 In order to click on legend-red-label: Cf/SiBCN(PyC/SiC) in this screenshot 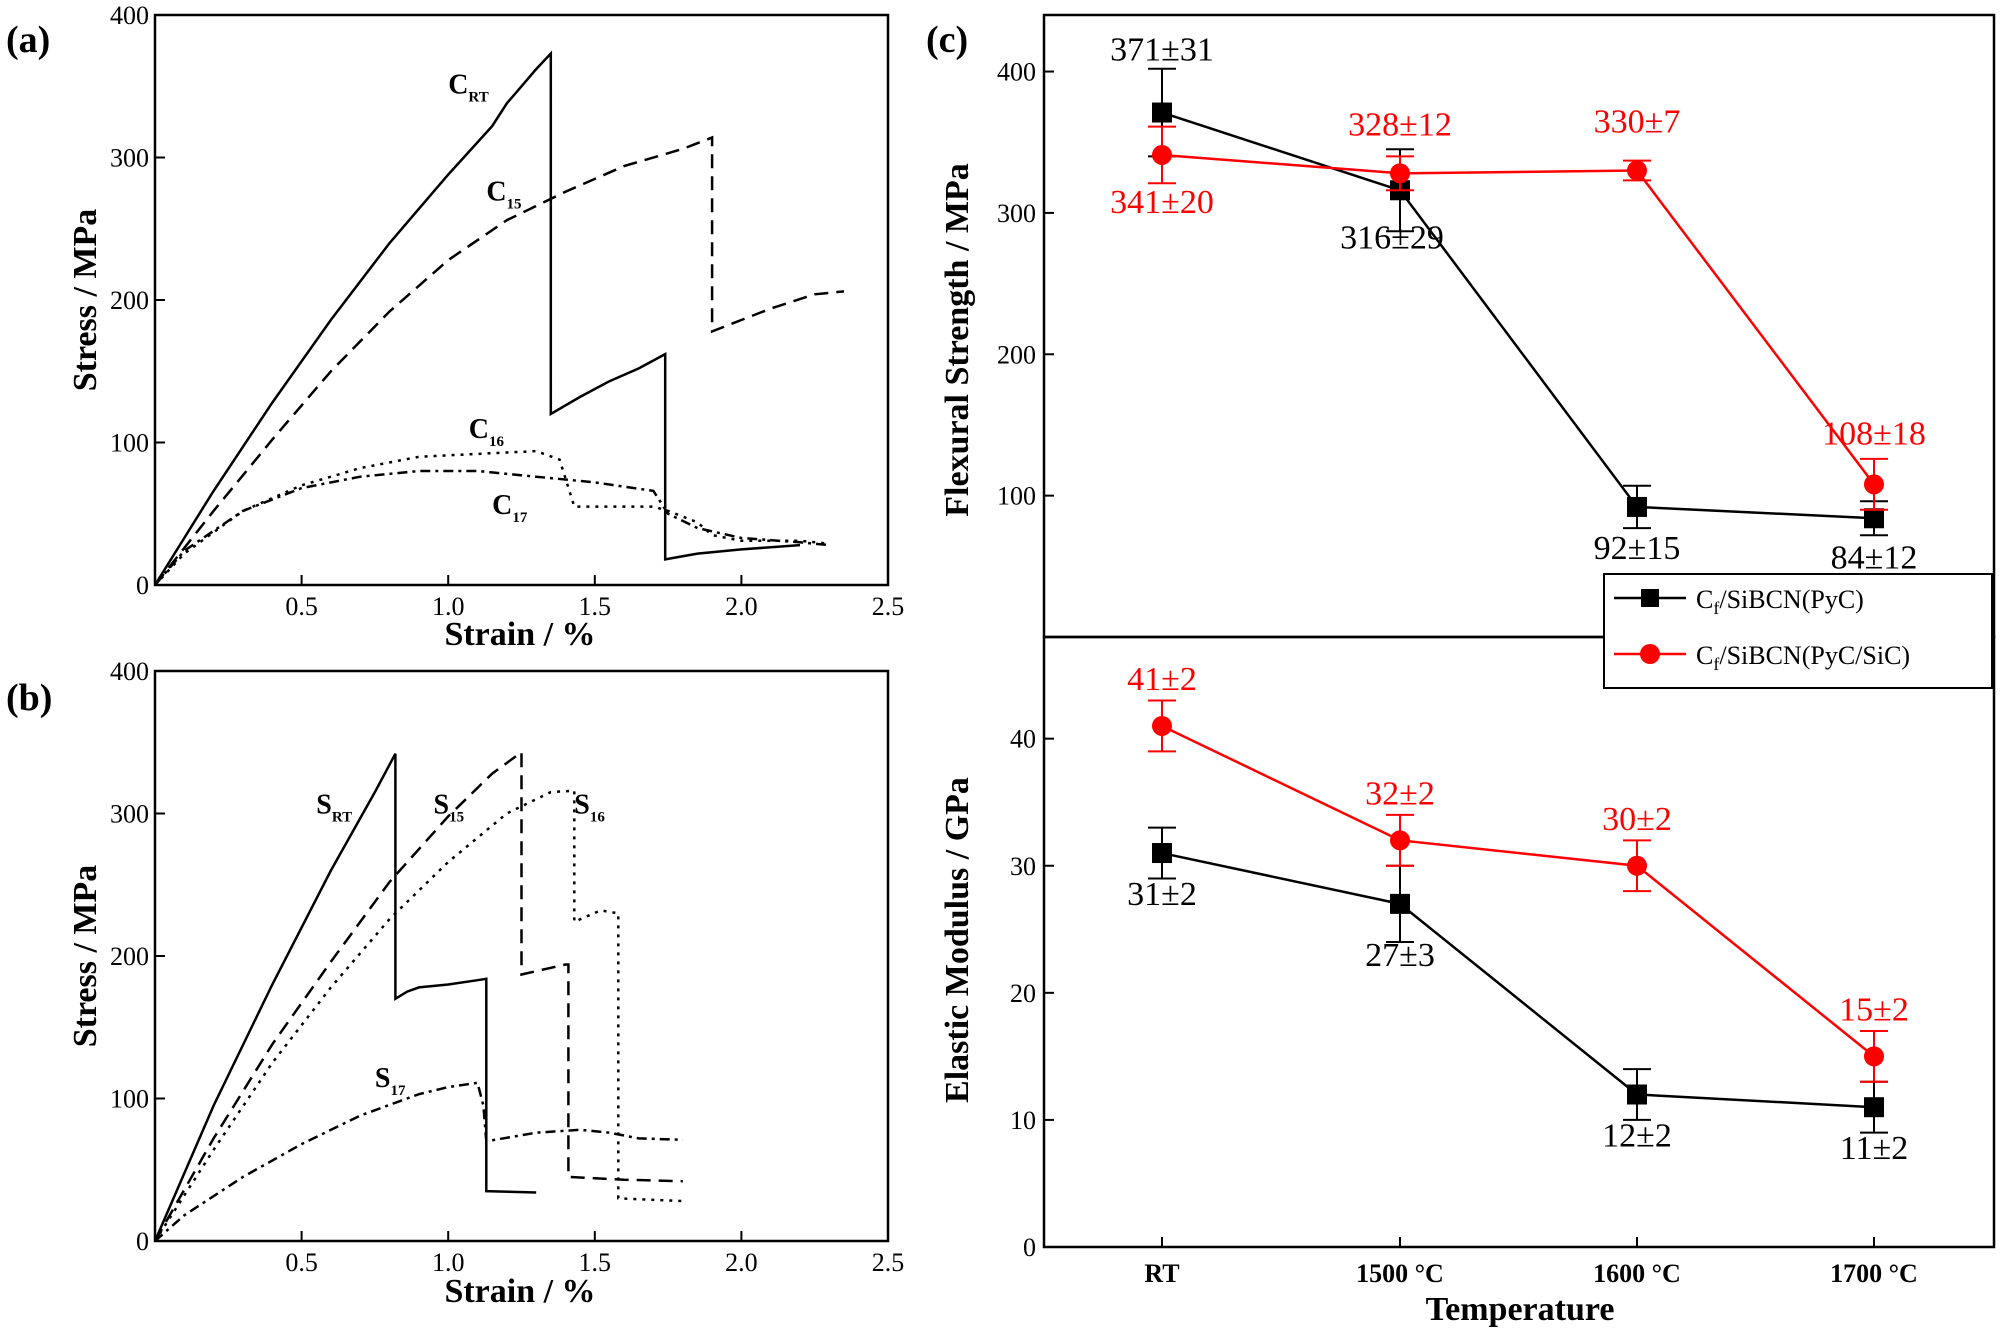, I will do `click(1803, 657)`.